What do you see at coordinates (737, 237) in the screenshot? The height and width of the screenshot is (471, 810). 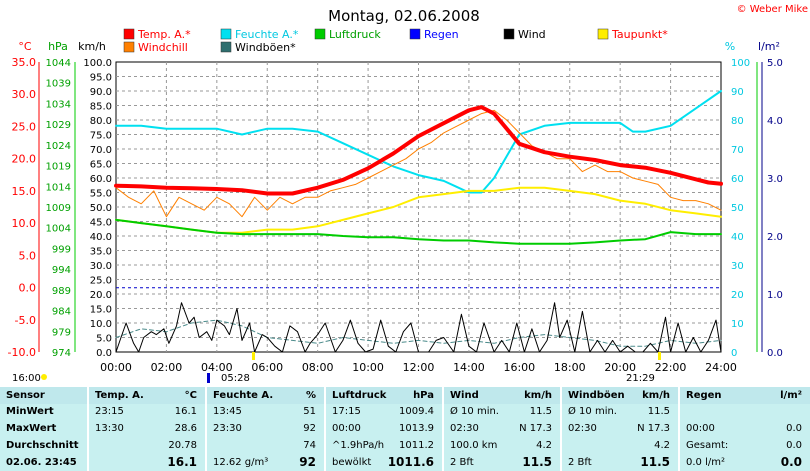 I see `tick-label: 40` at bounding box center [737, 237].